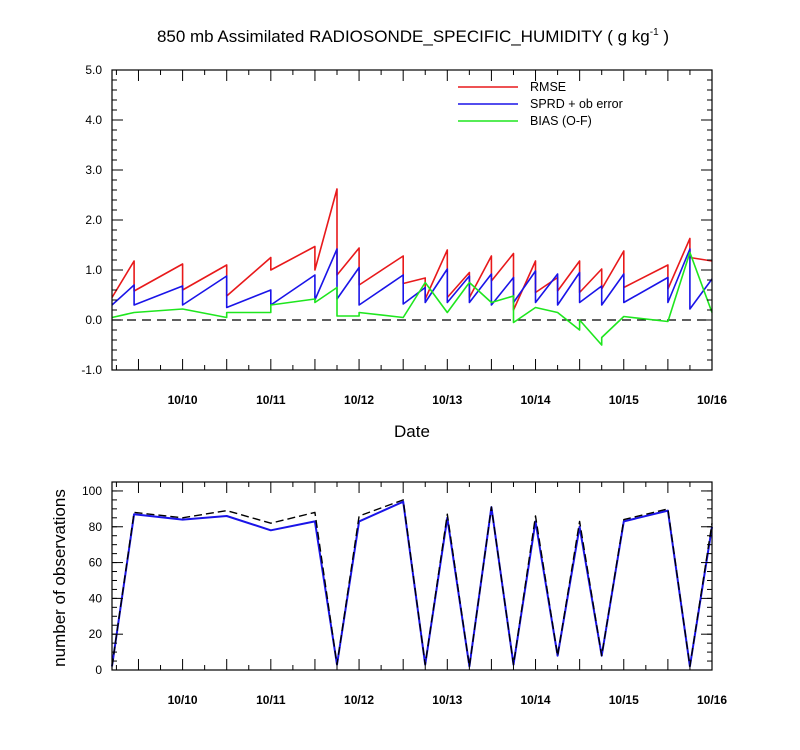 The width and height of the screenshot is (800, 750). I want to click on top-ytick-label: 5.0, so click(93, 70).